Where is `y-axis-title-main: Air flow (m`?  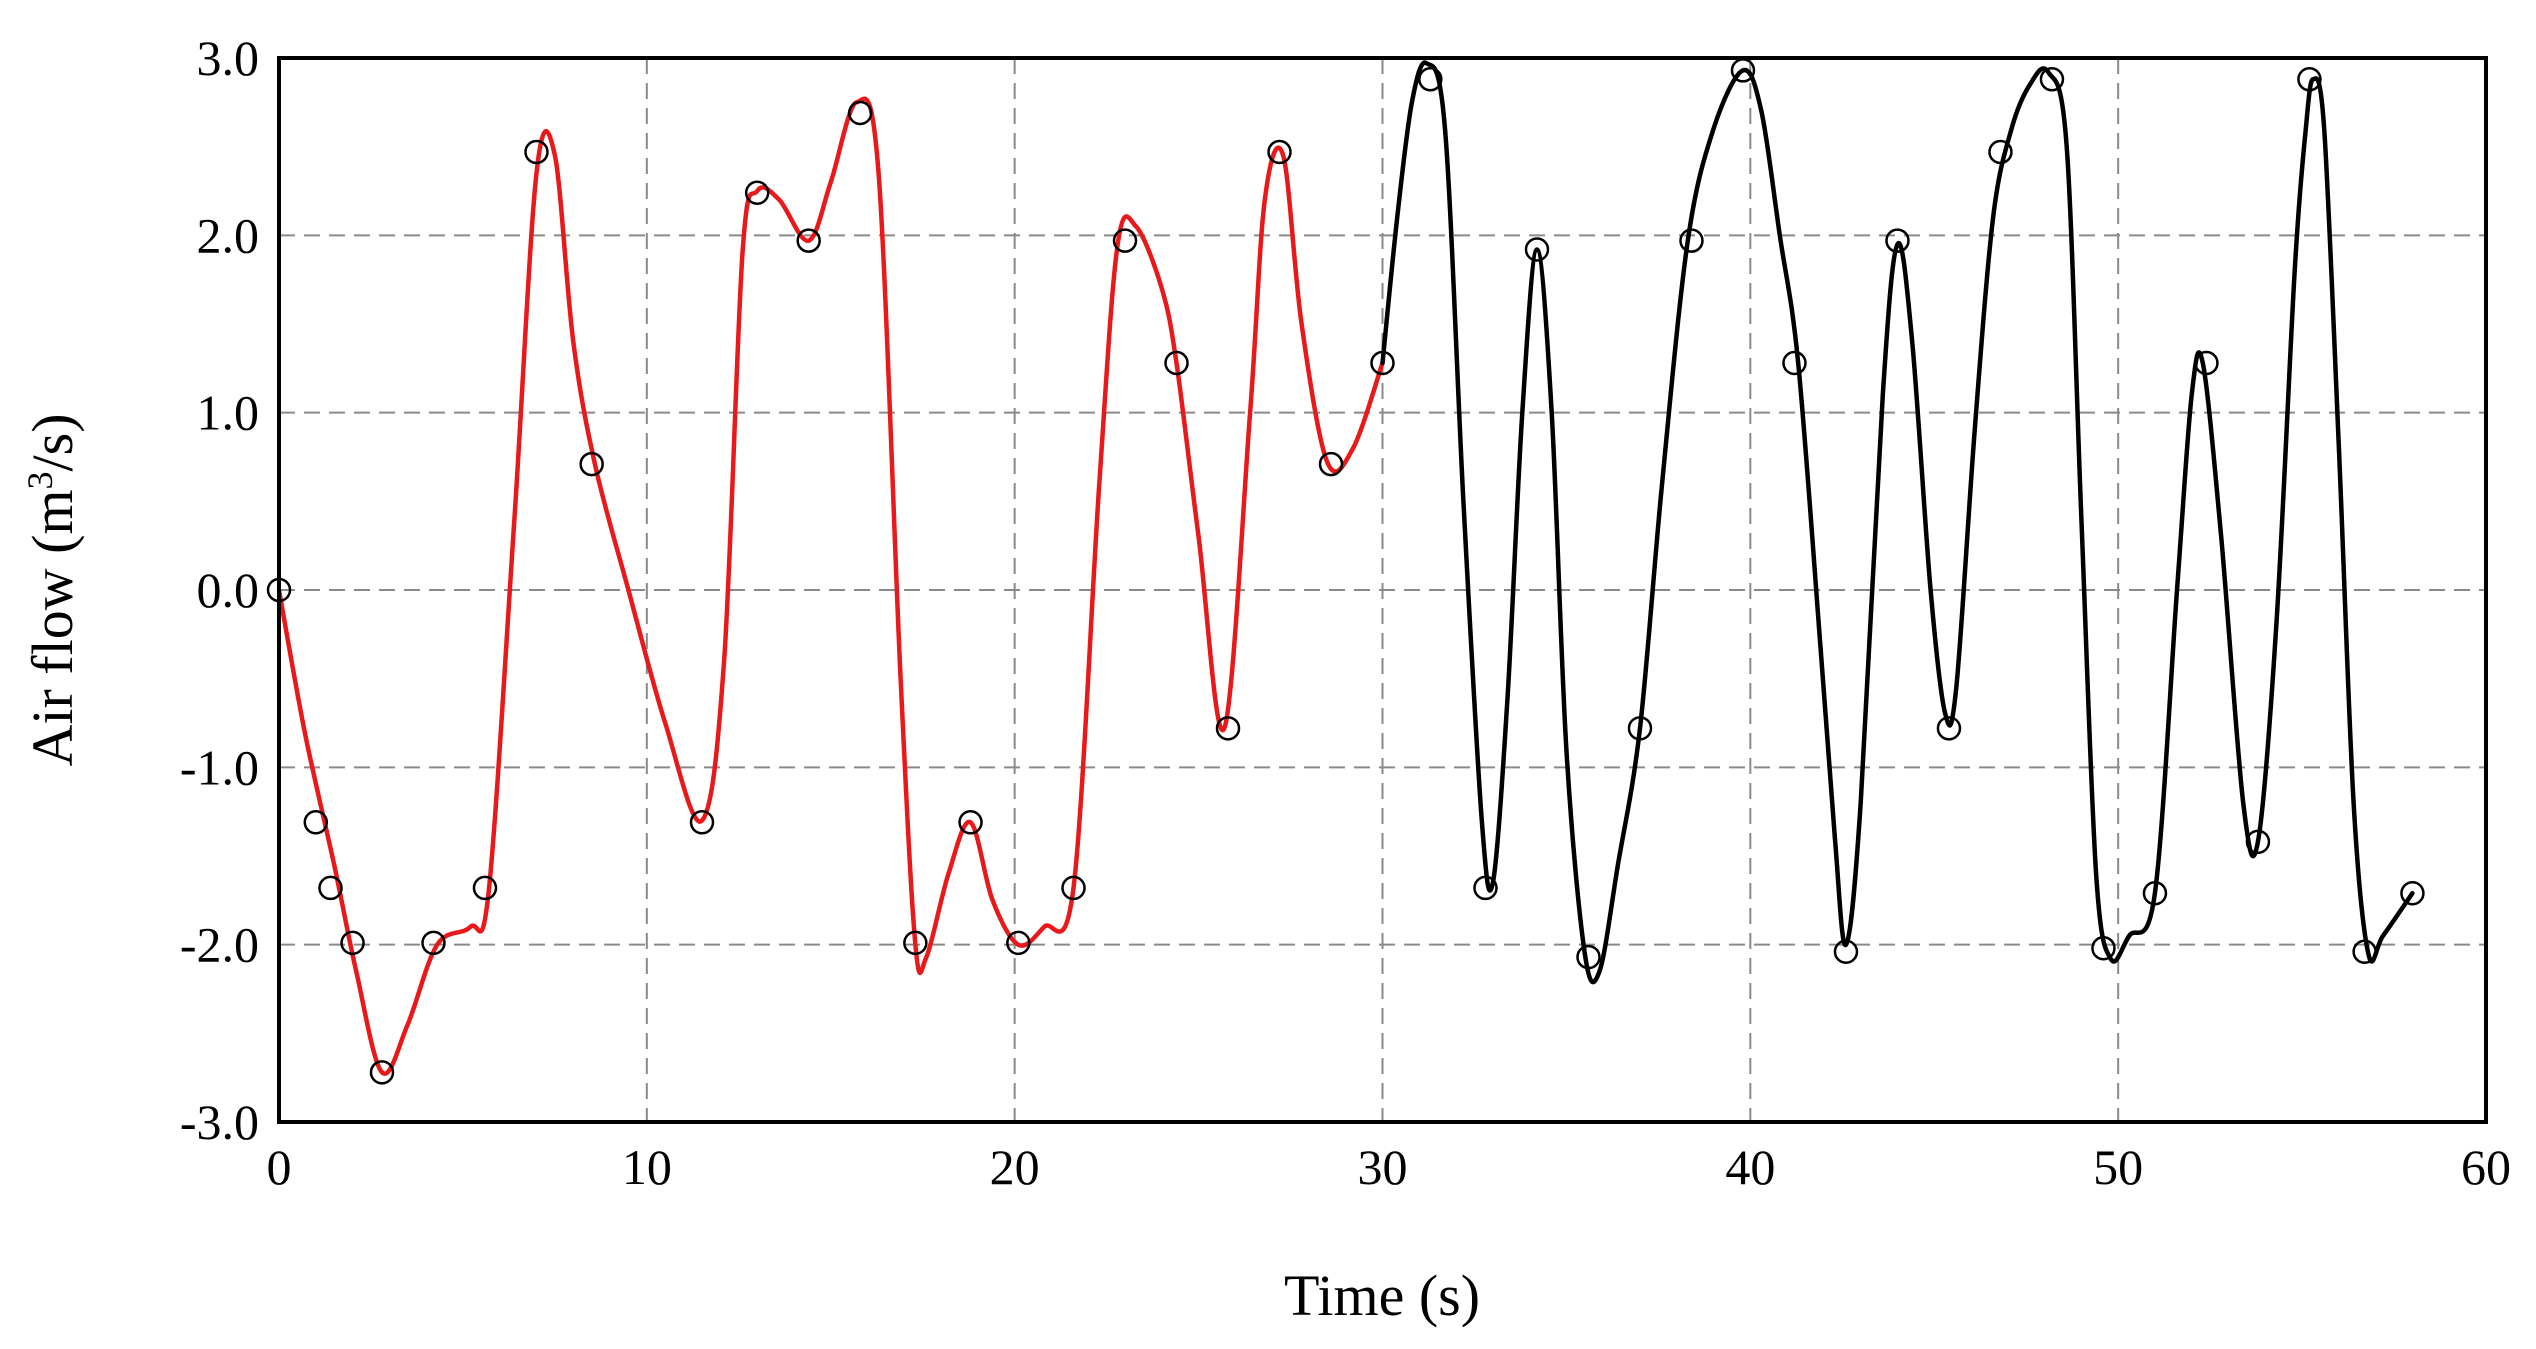 y-axis-title-main: Air flow (m is located at coordinates (52, 627).